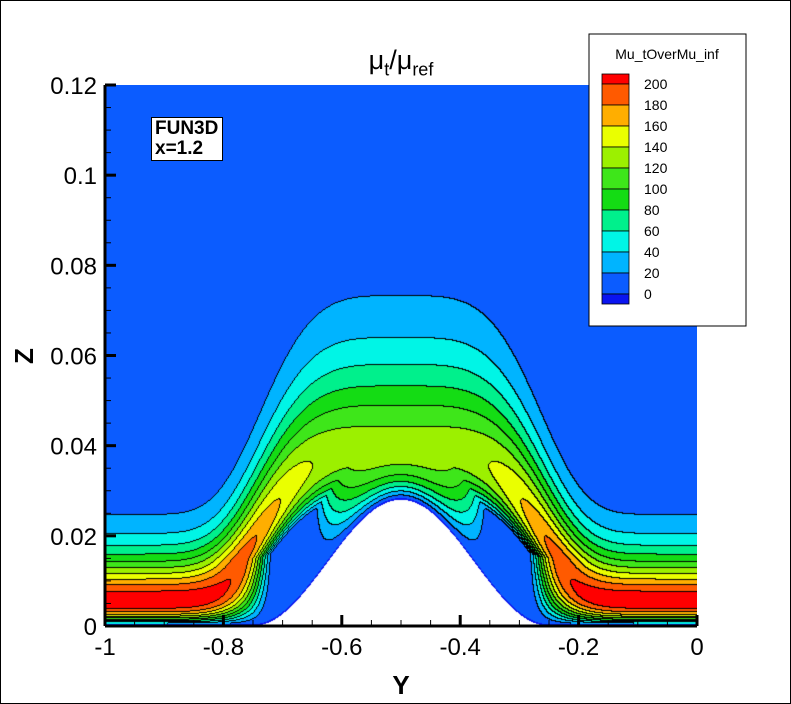  Describe the element at coordinates (656, 147) in the screenshot. I see `legend-level-label: 140` at that location.